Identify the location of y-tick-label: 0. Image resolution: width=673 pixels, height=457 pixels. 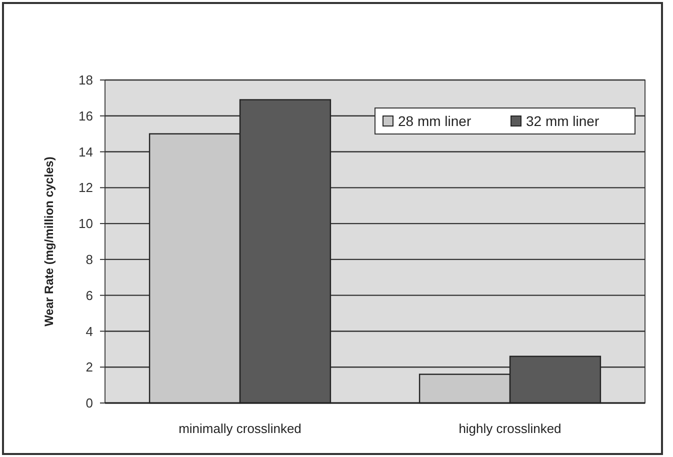
(89, 403).